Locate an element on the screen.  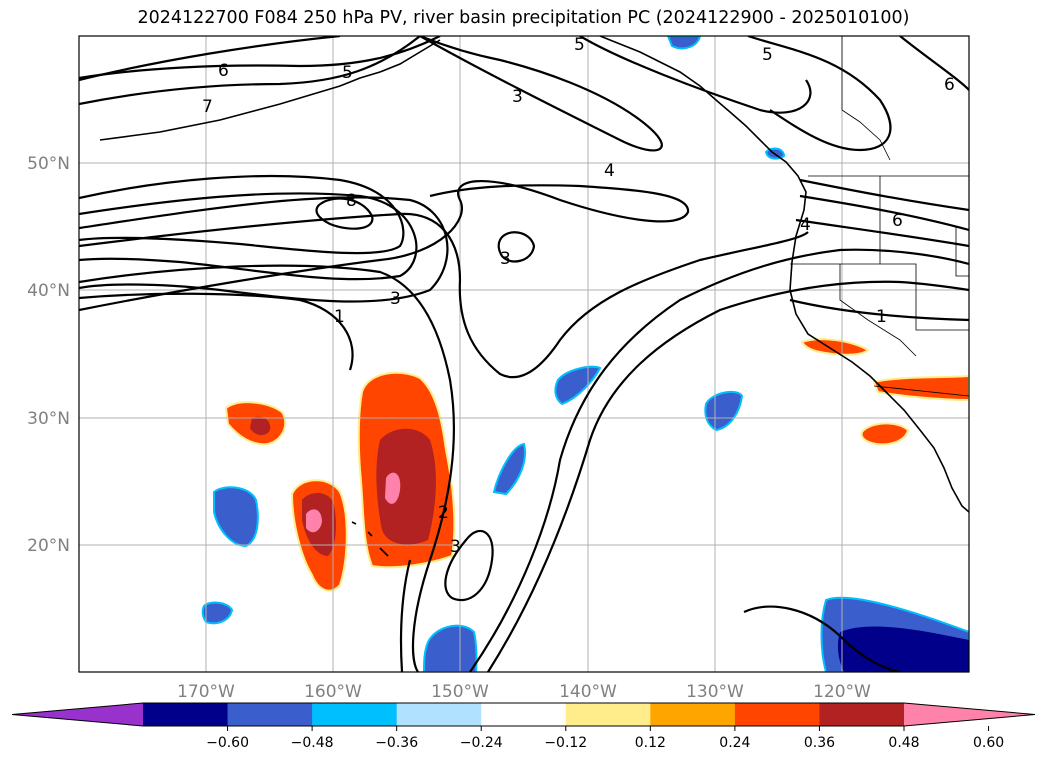
lon-label-170w: 170°W is located at coordinates (206, 692).